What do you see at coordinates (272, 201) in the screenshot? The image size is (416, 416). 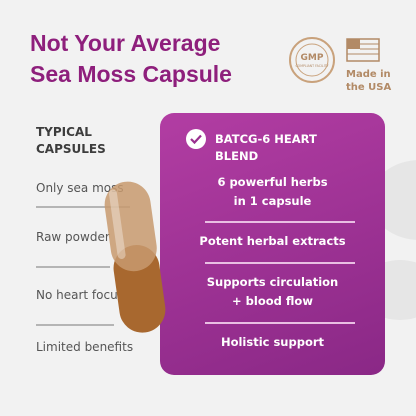 I see `item-line: in 1 capsule` at bounding box center [272, 201].